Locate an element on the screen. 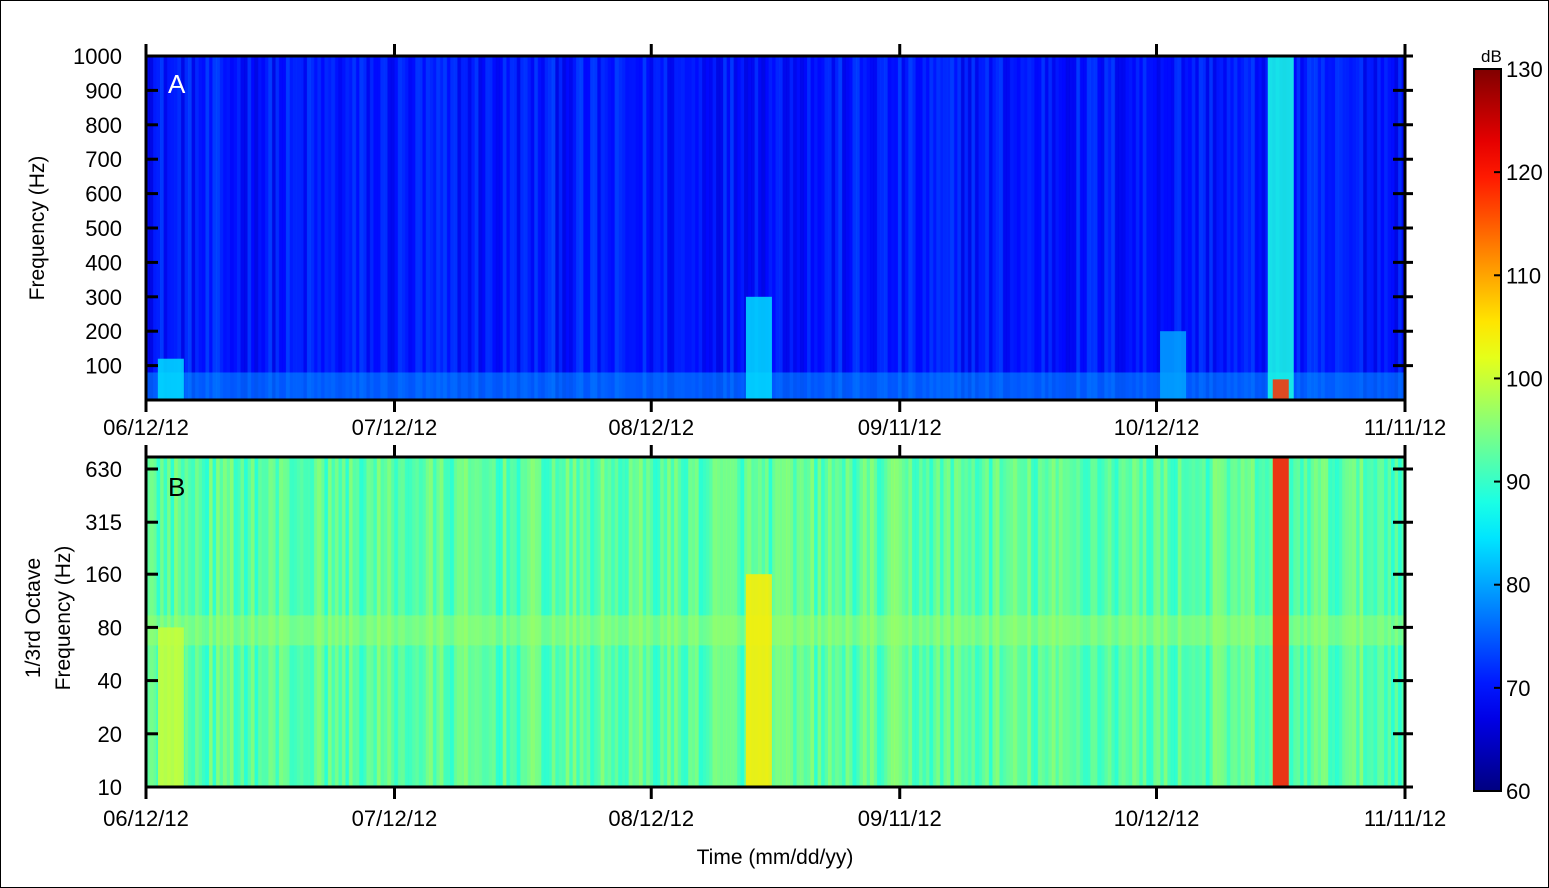  ticksA-y-tick-label-9: 1000 is located at coordinates (97, 56).